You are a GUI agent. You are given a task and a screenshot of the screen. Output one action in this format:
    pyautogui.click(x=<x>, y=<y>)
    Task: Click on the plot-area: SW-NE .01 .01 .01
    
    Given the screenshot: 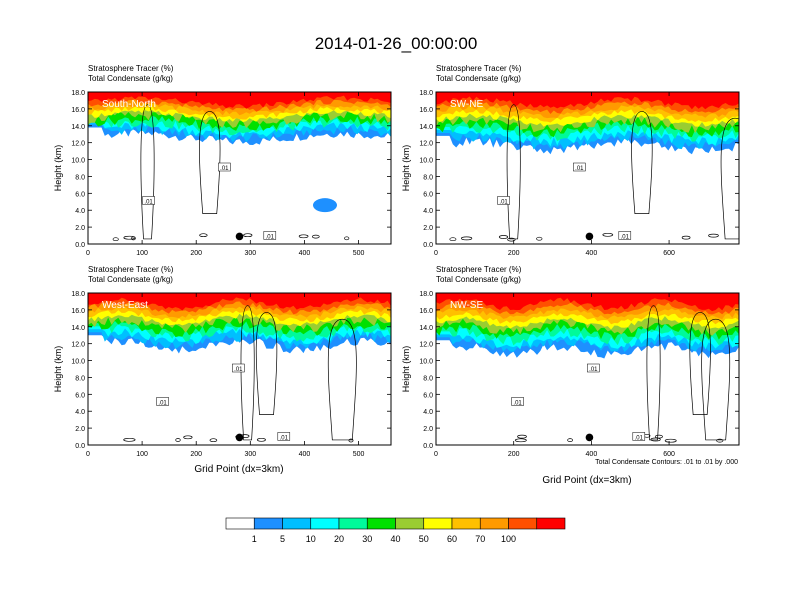 What is the action you would take?
    pyautogui.click(x=587, y=168)
    